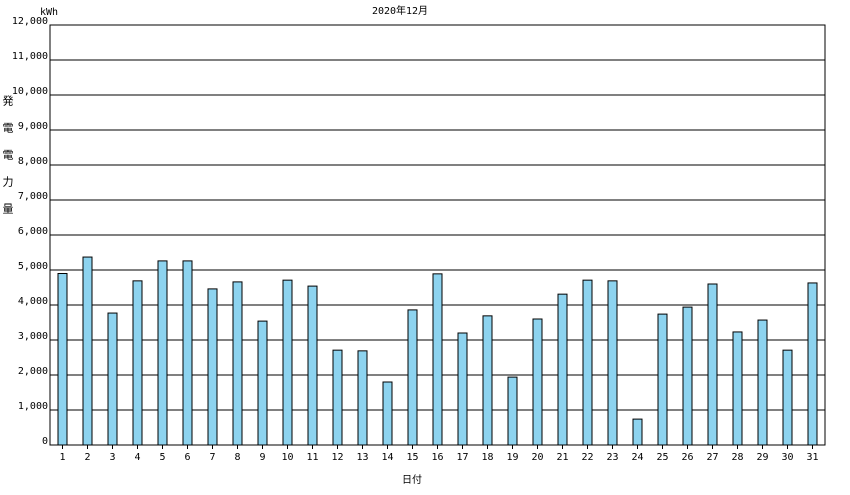  What do you see at coordinates (33, 231) in the screenshot?
I see `y-tick-label: 6,000` at bounding box center [33, 231].